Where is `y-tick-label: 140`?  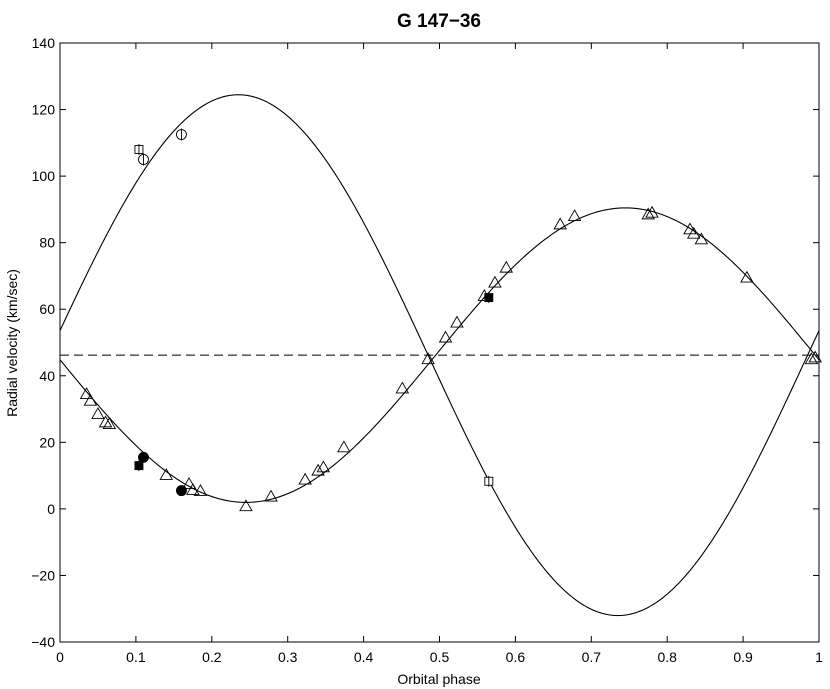 y-tick-label: 140 is located at coordinates (44, 43).